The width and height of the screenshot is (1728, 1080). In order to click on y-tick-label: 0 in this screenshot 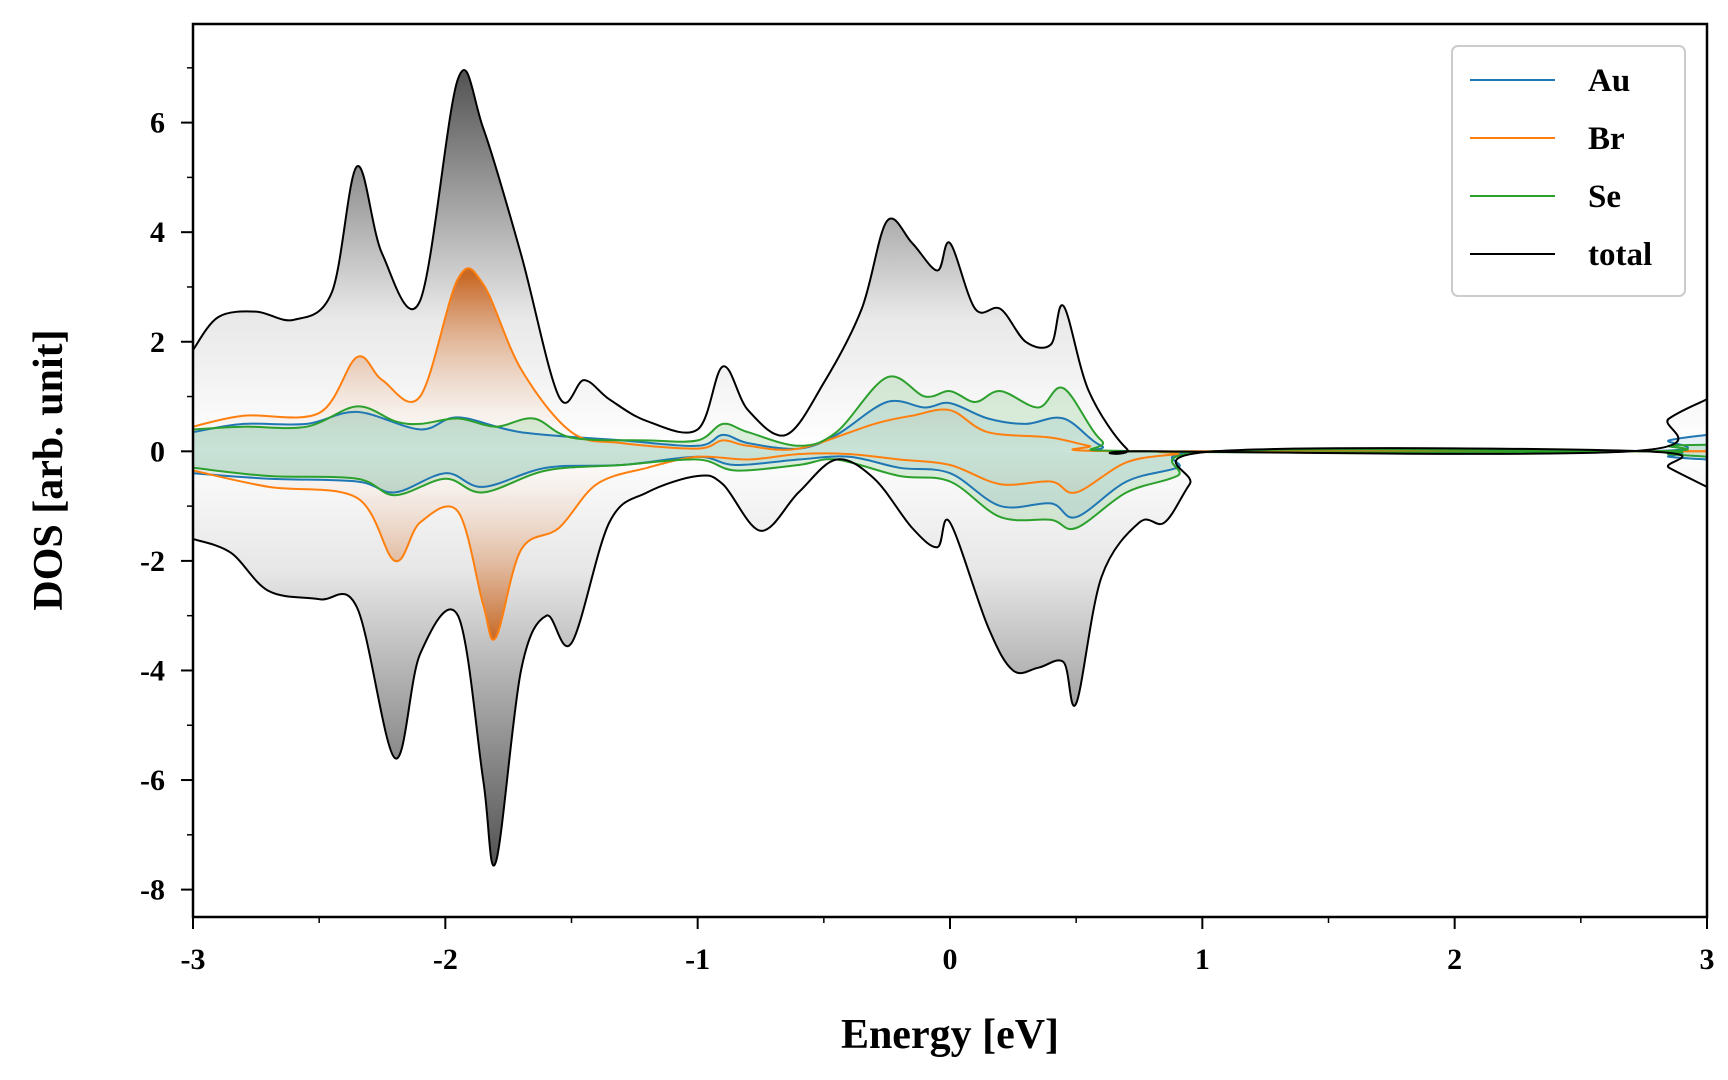, I will do `click(157, 451)`.